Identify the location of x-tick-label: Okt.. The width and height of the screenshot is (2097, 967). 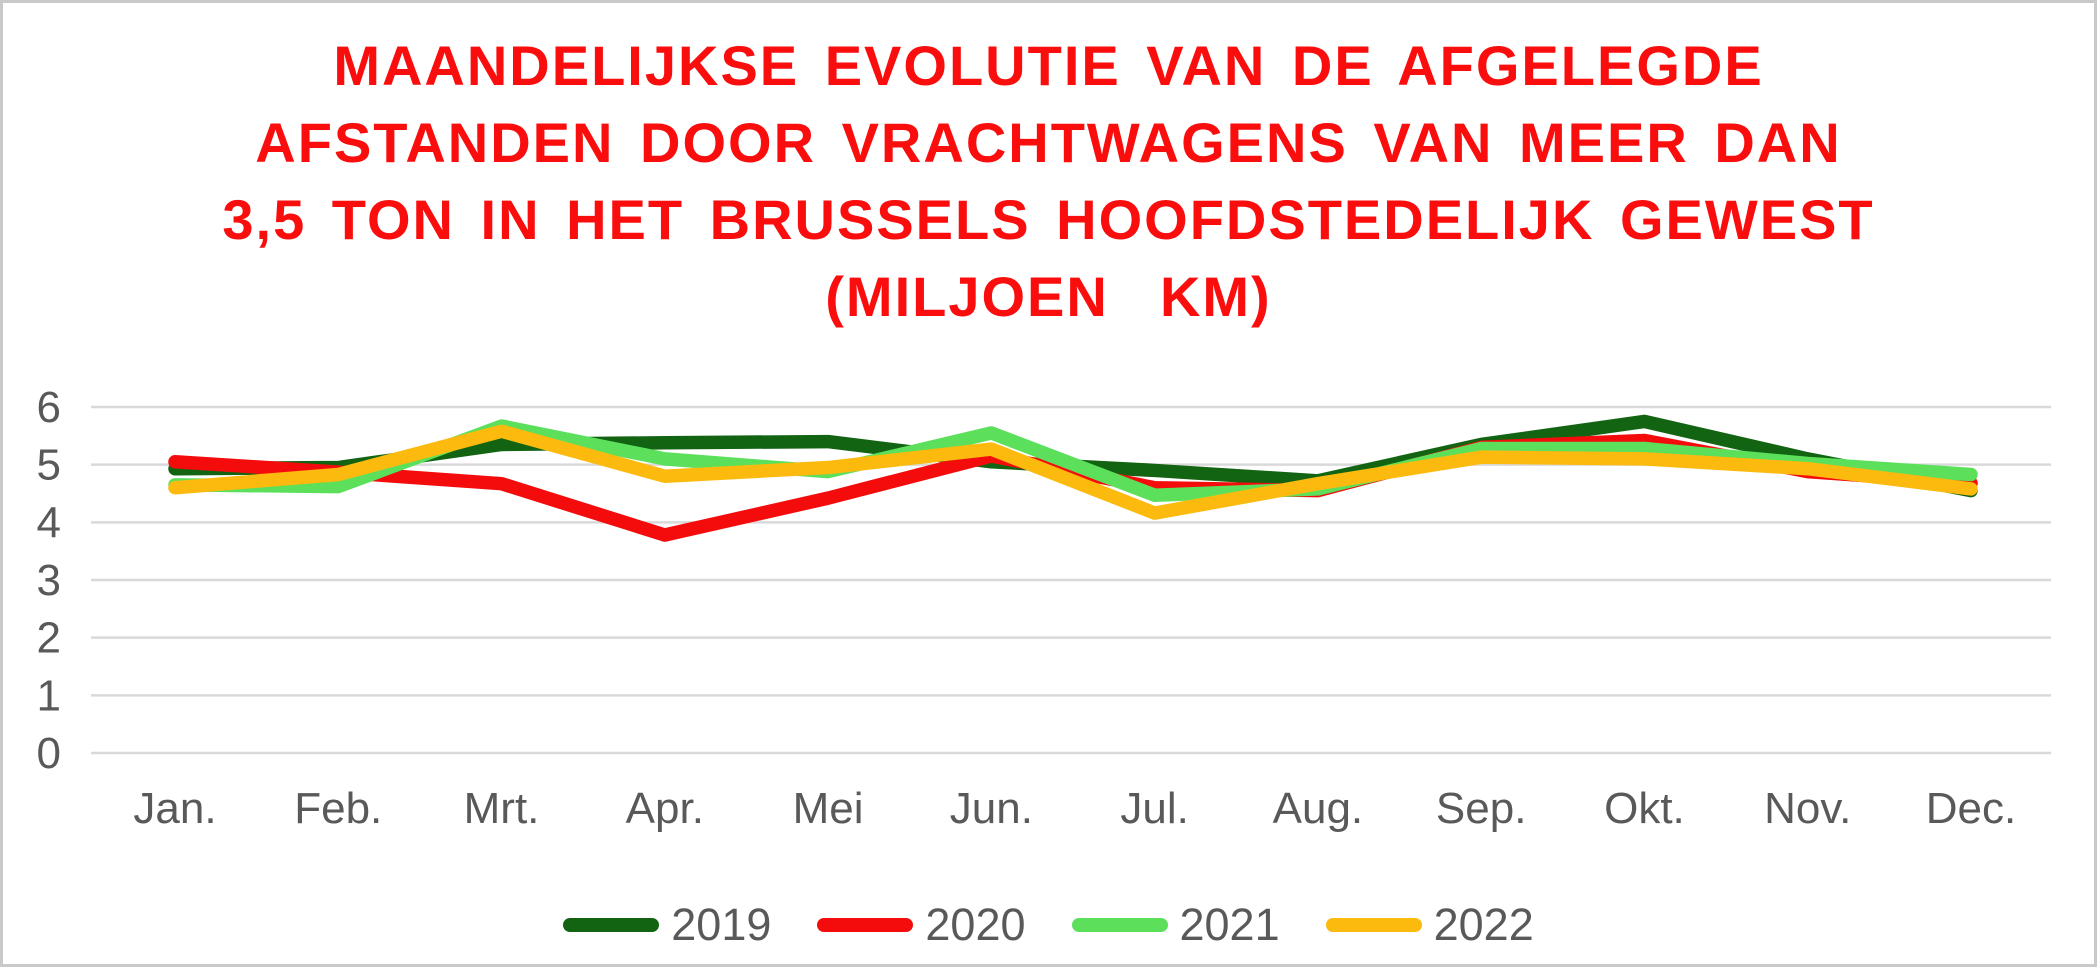
(1644, 808).